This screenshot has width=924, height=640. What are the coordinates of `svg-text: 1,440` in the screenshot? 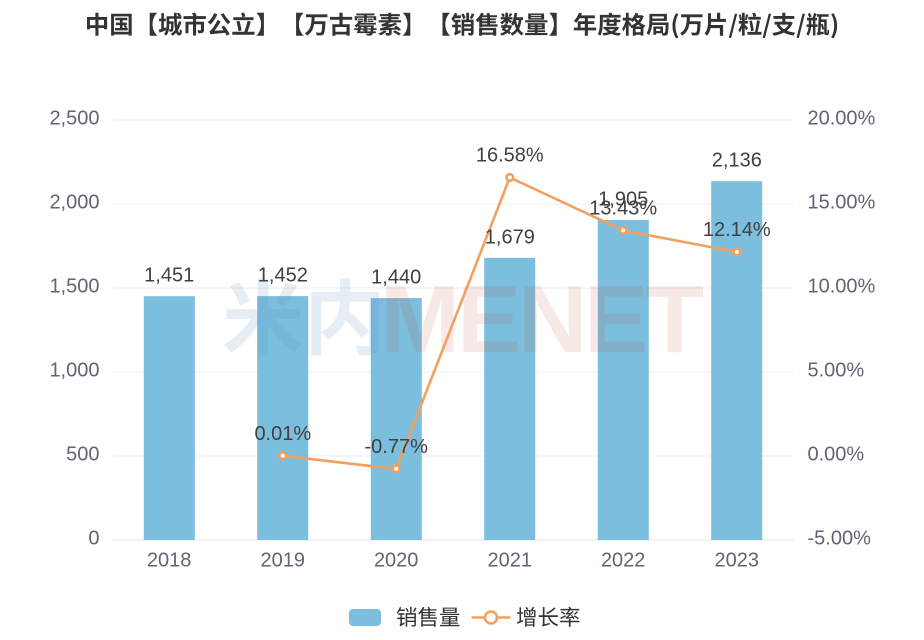 It's located at (396, 278).